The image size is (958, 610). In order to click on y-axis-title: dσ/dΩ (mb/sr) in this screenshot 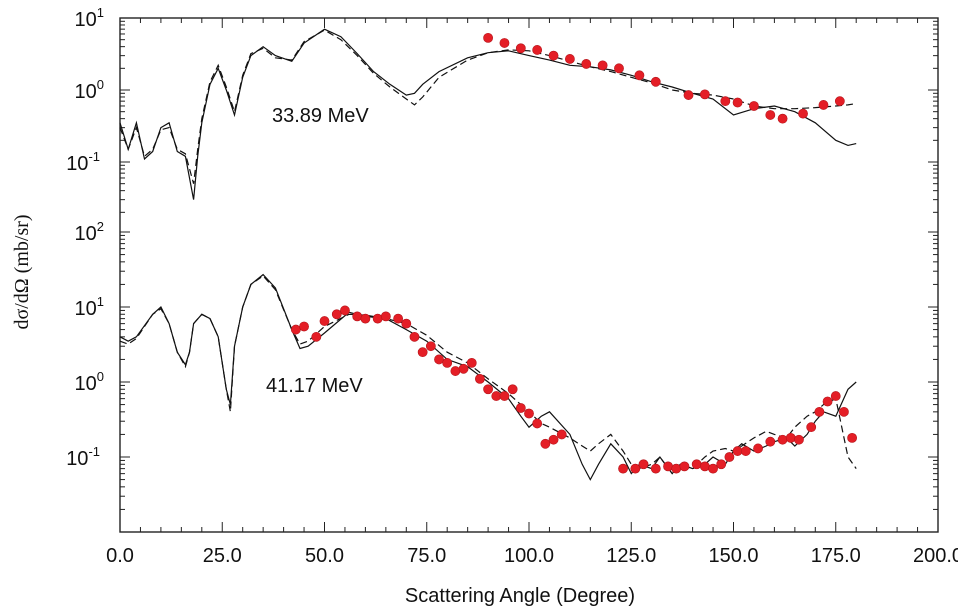, I will do `click(22, 271)`.